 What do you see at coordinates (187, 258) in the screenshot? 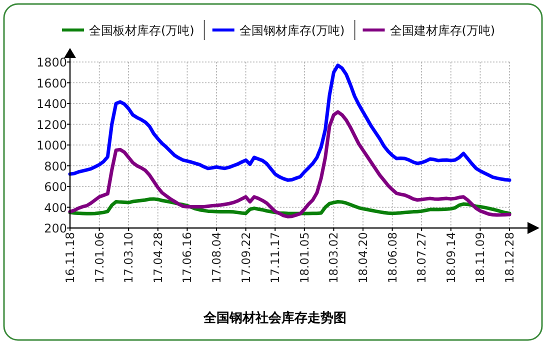
I see `x-tick-label: 17.06.16` at bounding box center [187, 258].